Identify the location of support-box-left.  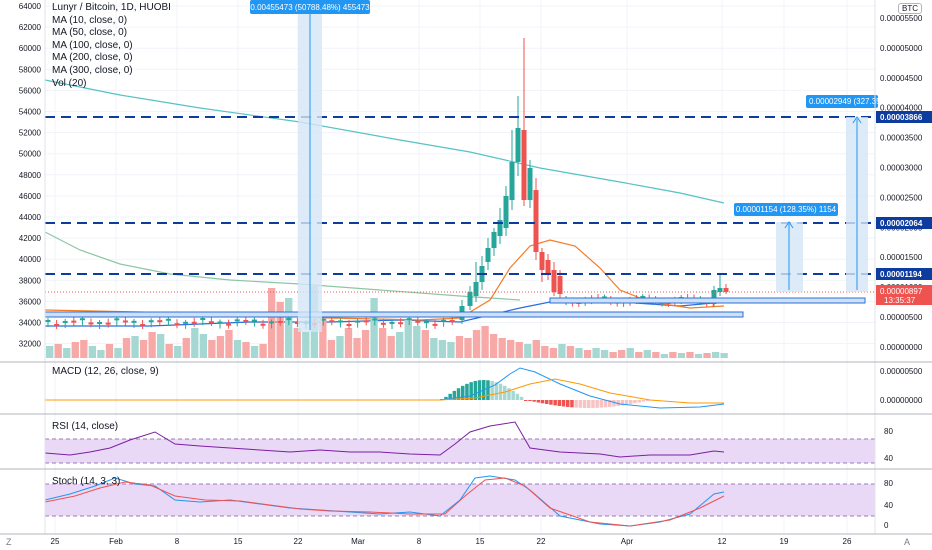
(394, 314).